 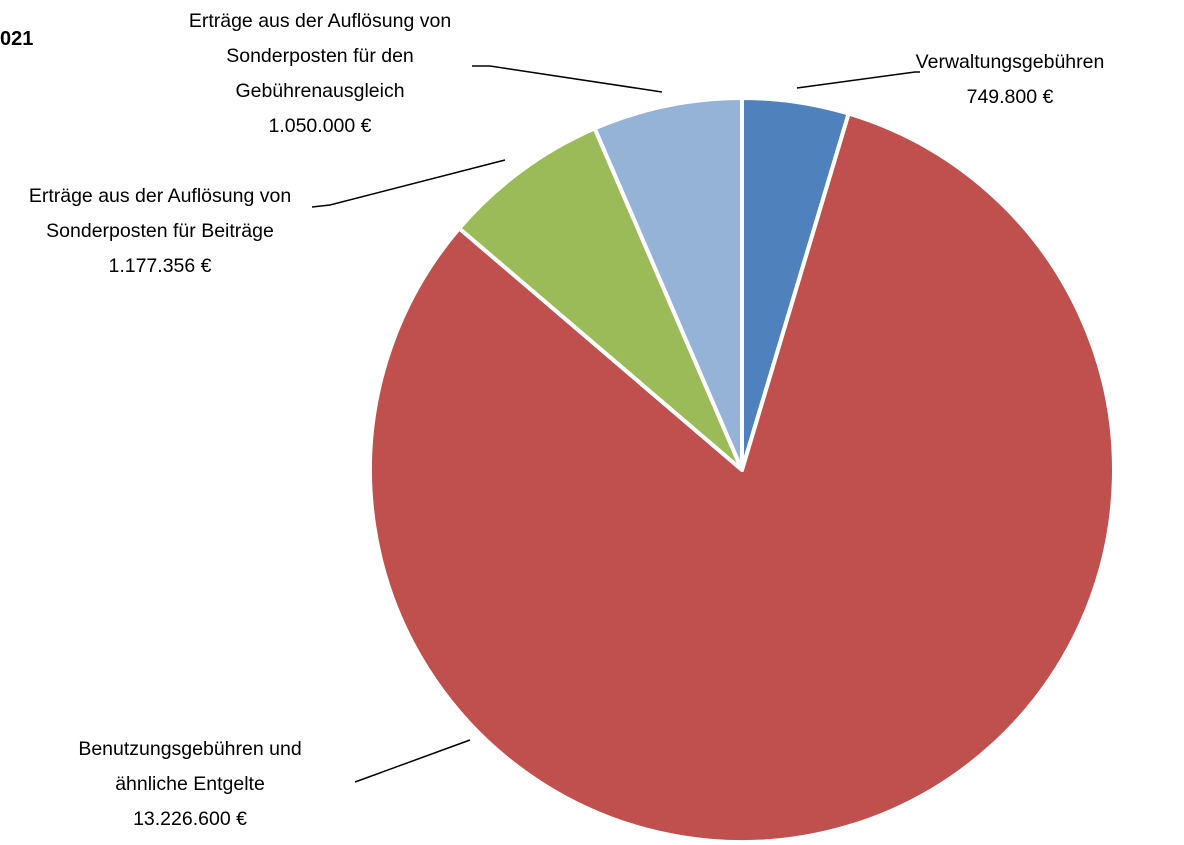 What do you see at coordinates (1010, 80) in the screenshot?
I see `data-label: Verwaltungsgebühren 749.800 €` at bounding box center [1010, 80].